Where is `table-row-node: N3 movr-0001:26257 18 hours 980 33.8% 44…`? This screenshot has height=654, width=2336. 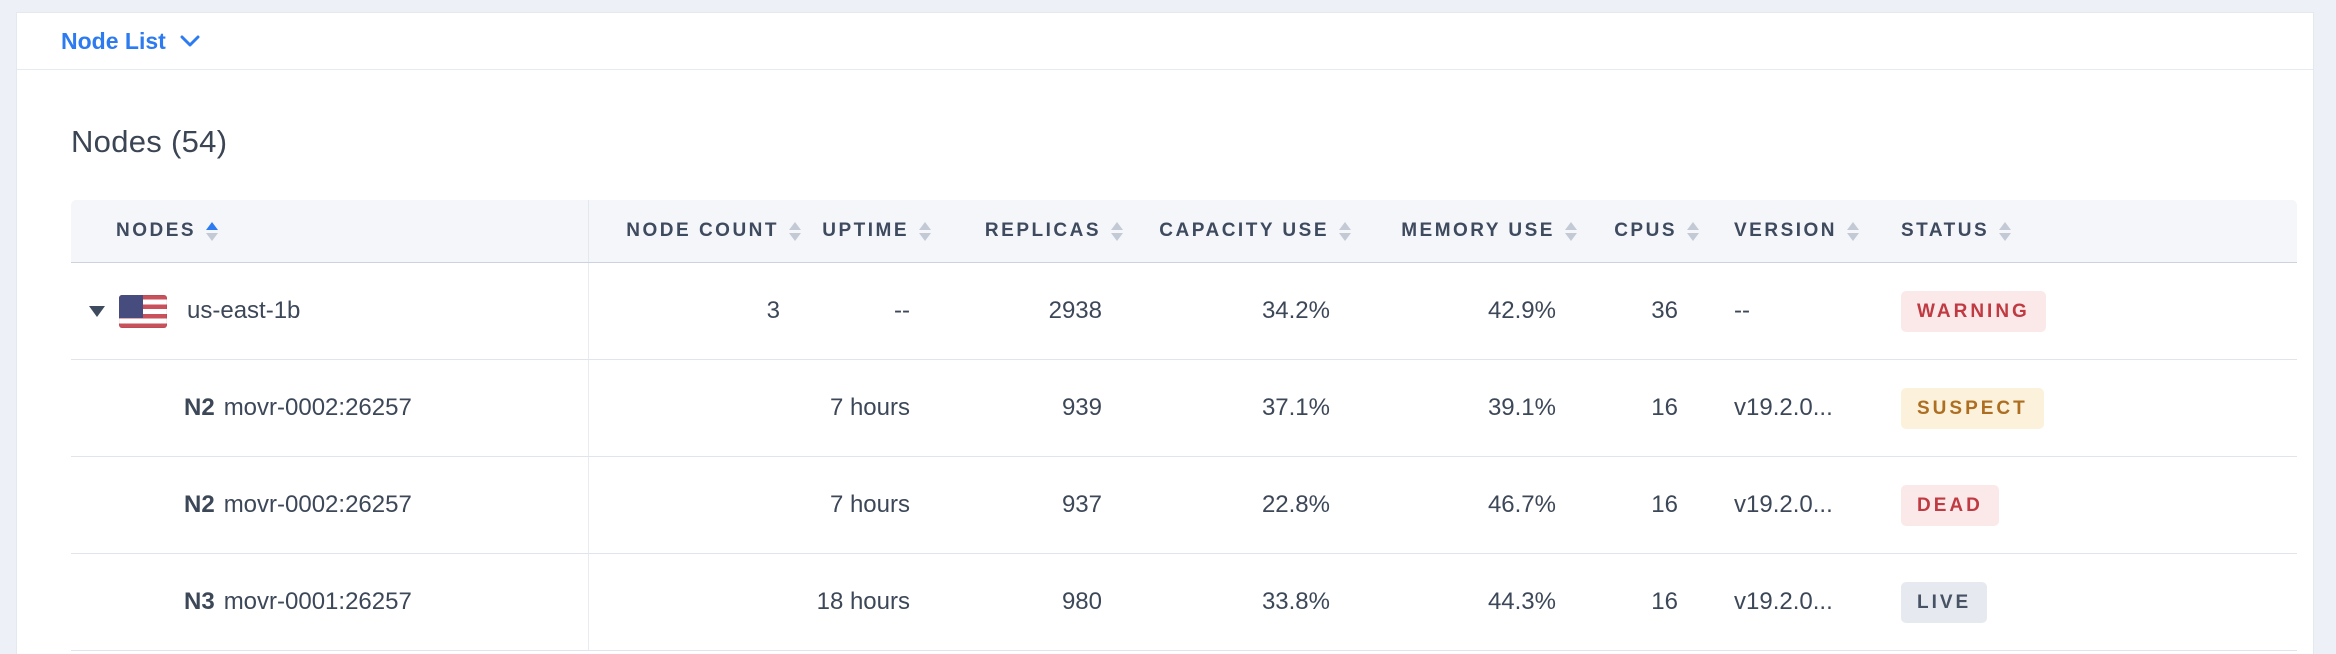 table-row-node: N3 movr-0001:26257 18 hours 980 33.8% 44… is located at coordinates (1184, 602).